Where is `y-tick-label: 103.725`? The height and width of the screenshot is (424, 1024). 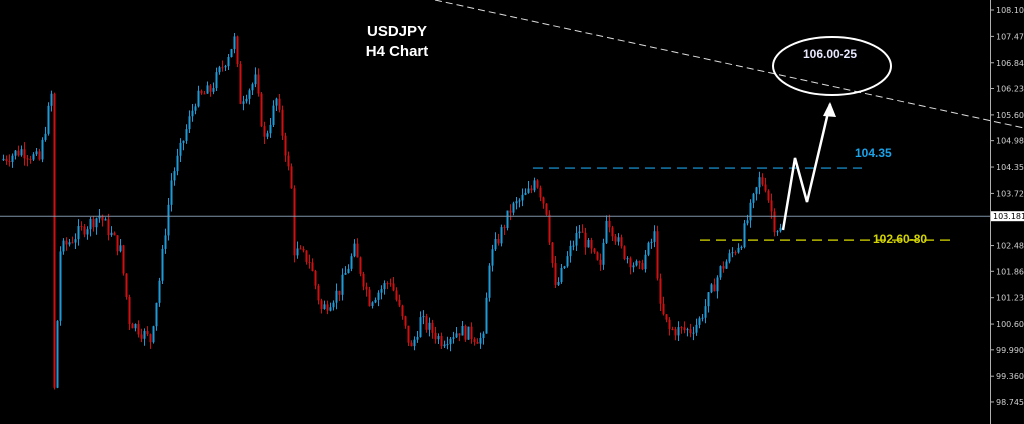
y-tick-label: 103.725 is located at coordinates (1010, 193).